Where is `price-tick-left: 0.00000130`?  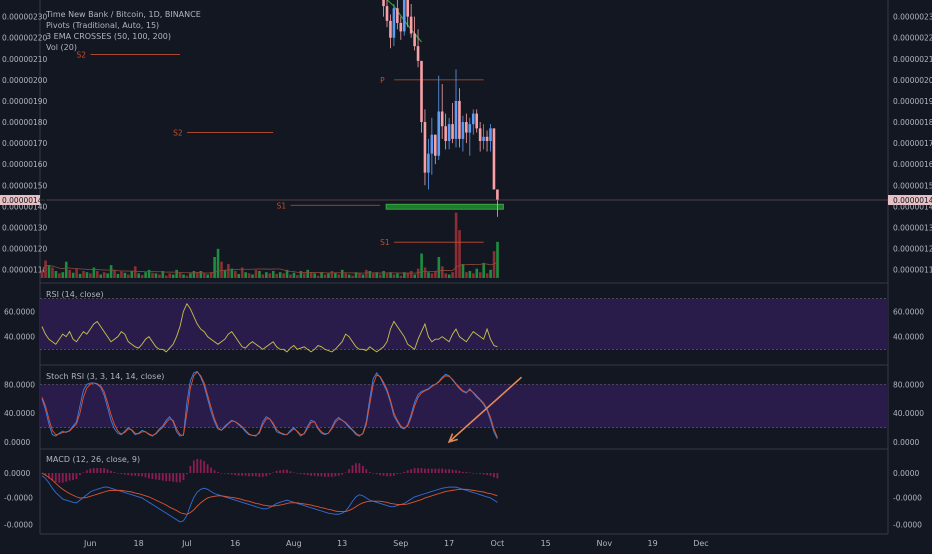
price-tick-left: 0.00000130 is located at coordinates (25, 227).